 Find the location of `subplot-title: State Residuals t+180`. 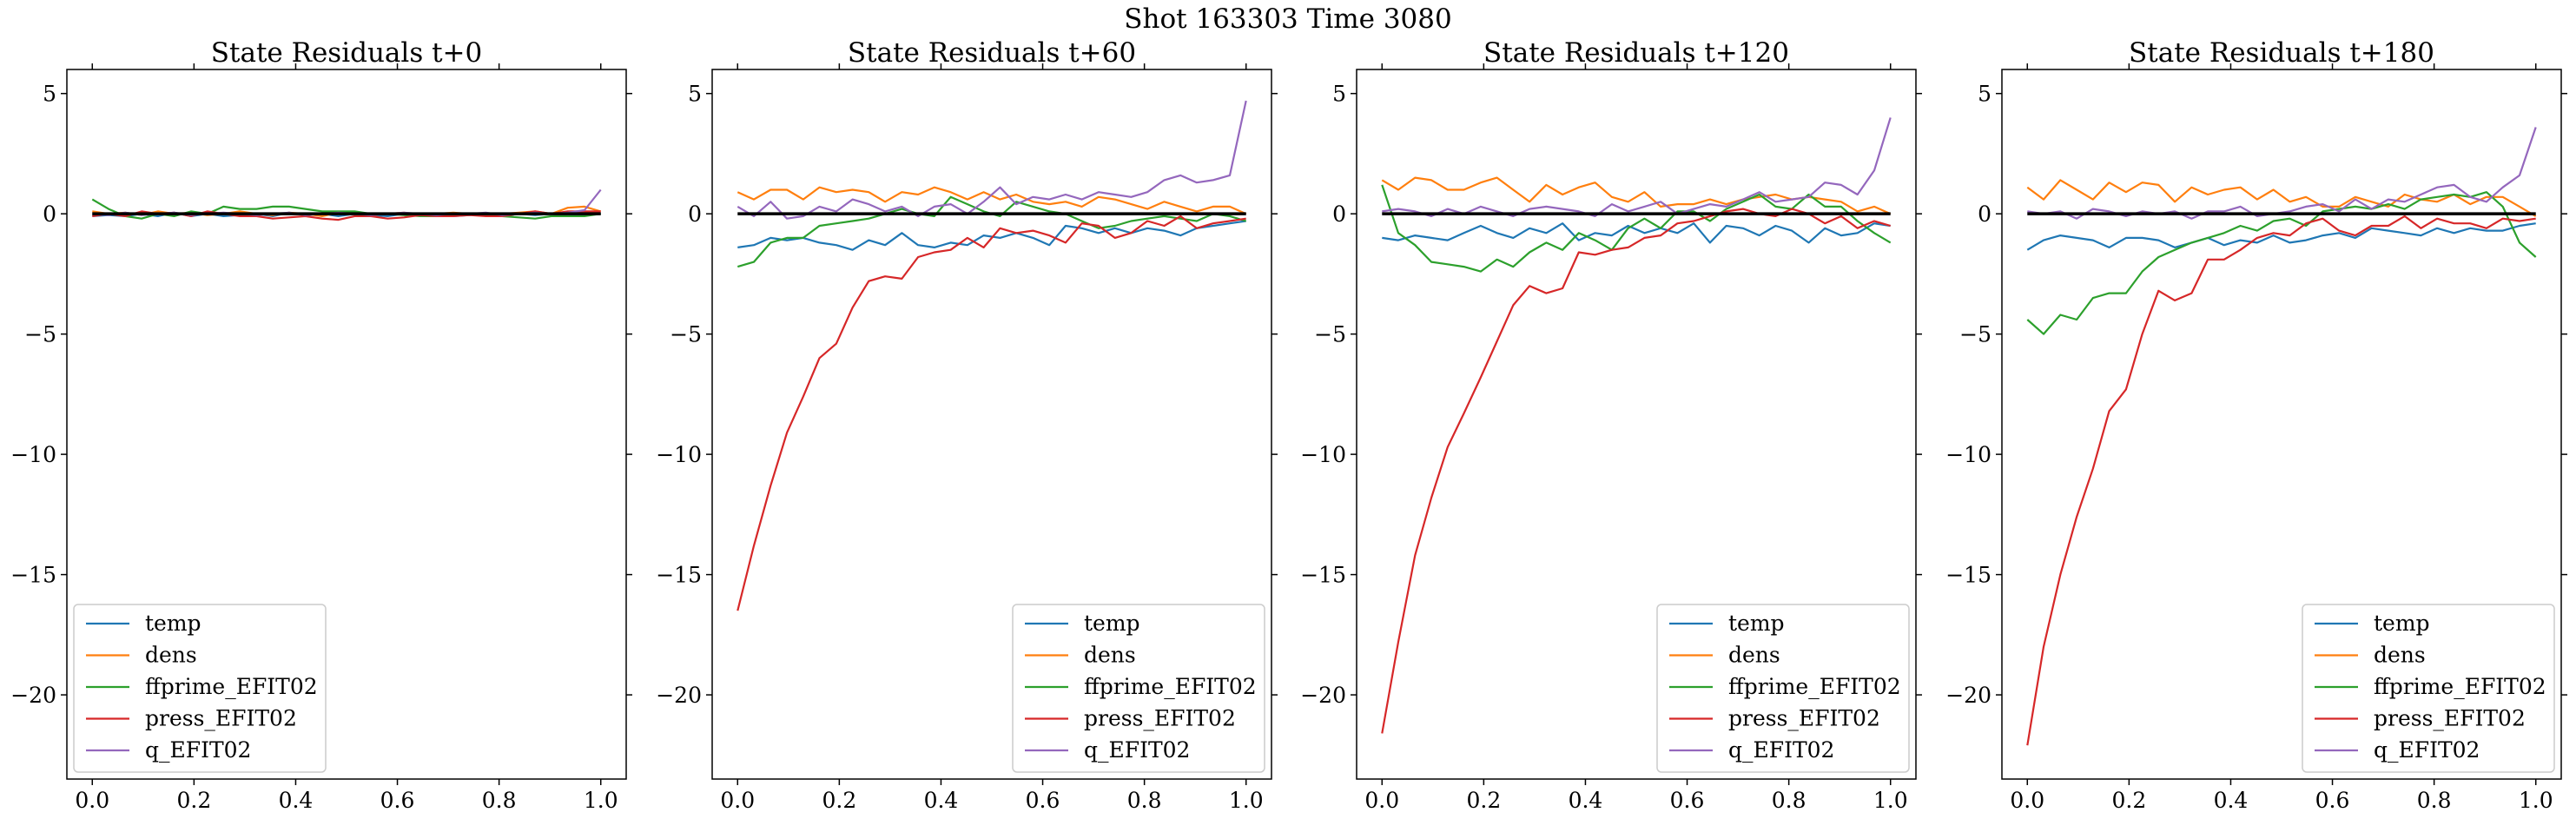

subplot-title: State Residuals t+180 is located at coordinates (2281, 53).